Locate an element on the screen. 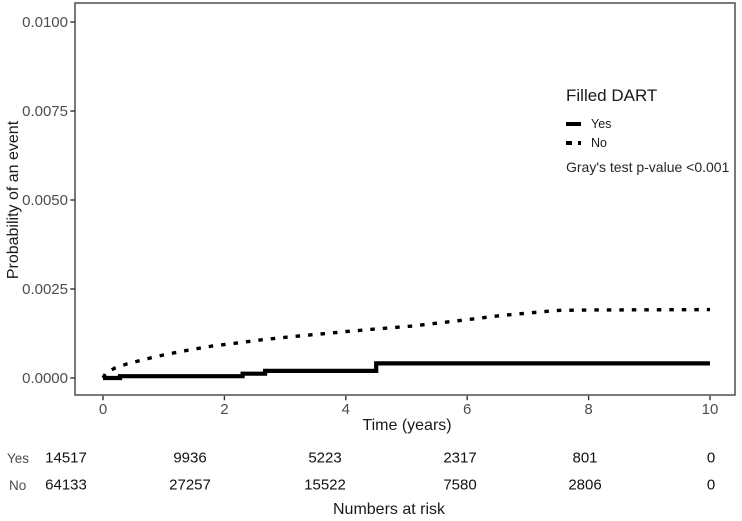  risk-row-label-yes: Yes is located at coordinates (18, 458).